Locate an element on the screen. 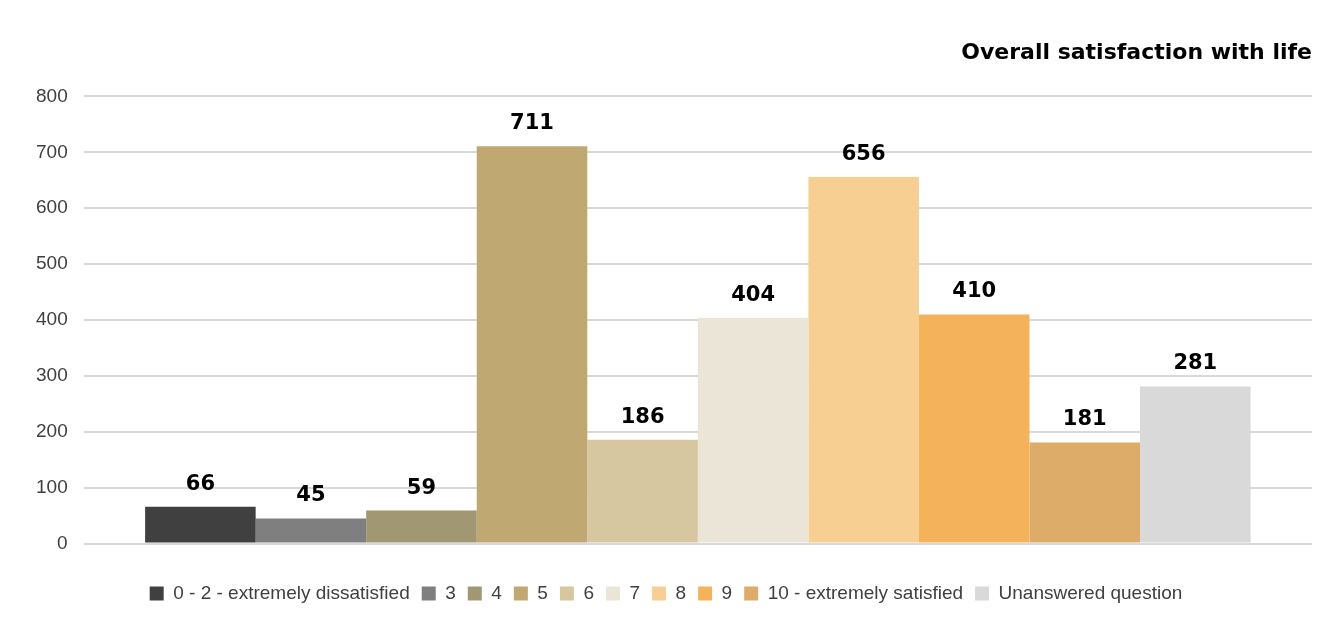  legend-label: Unanswered question is located at coordinates (1090, 592).